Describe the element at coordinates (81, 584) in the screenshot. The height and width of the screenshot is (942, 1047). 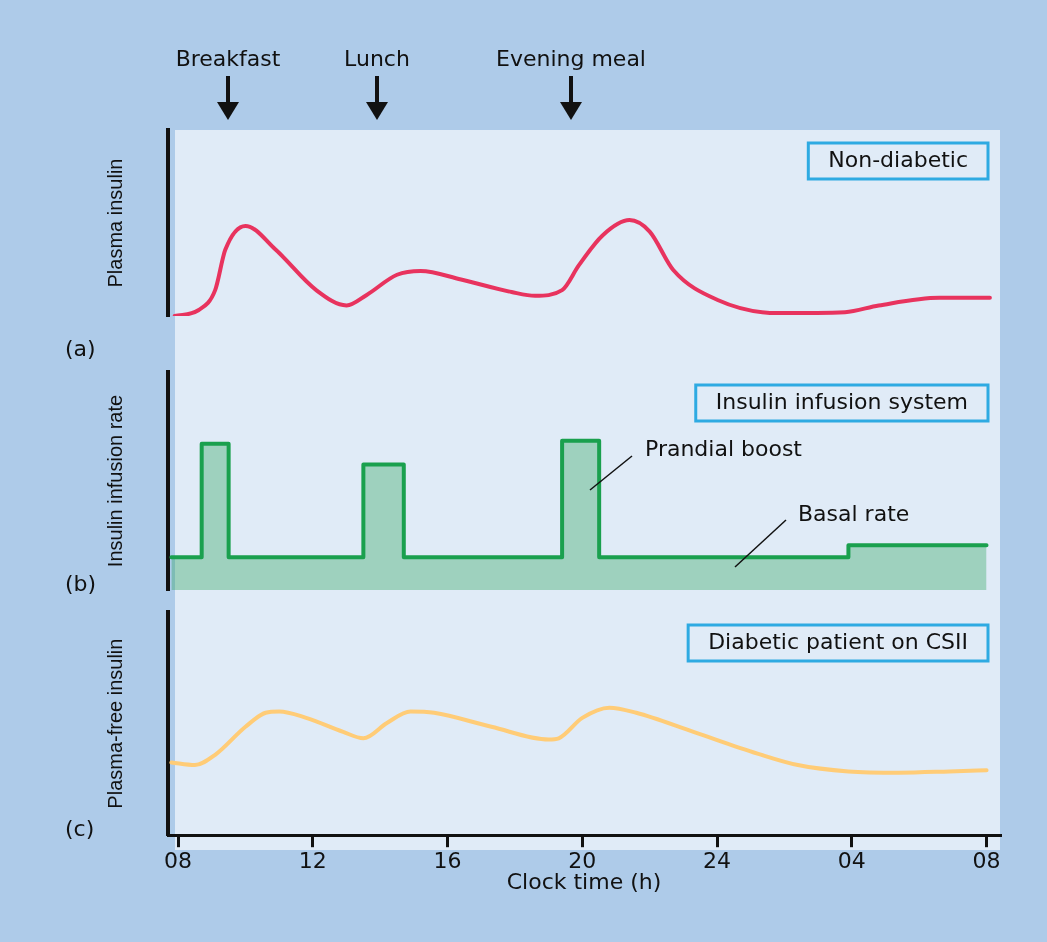
I see `text: (b)` at that location.